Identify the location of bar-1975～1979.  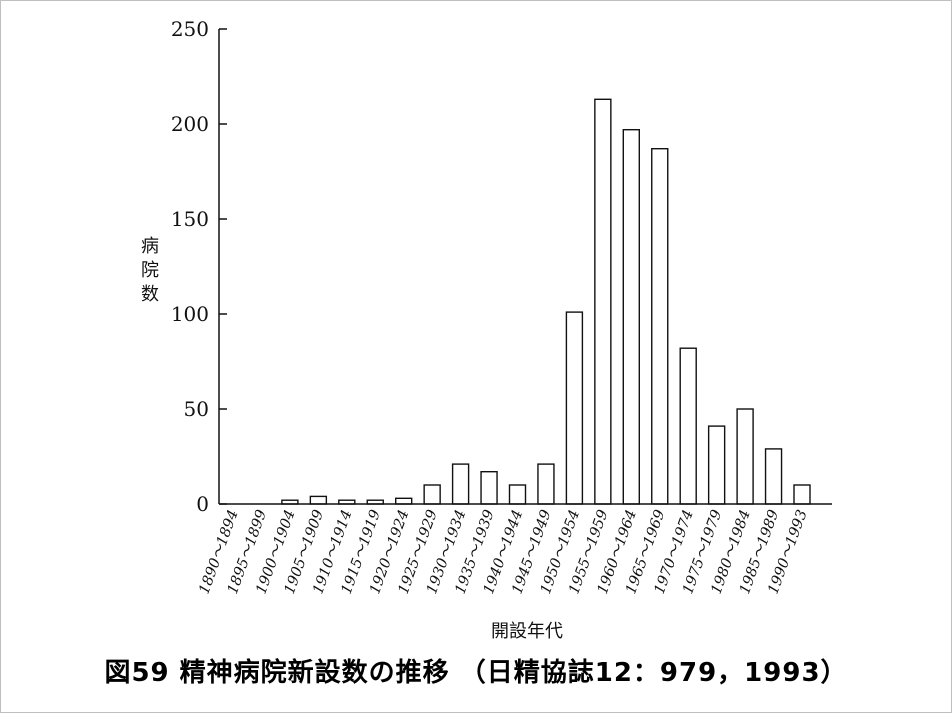
(716, 465).